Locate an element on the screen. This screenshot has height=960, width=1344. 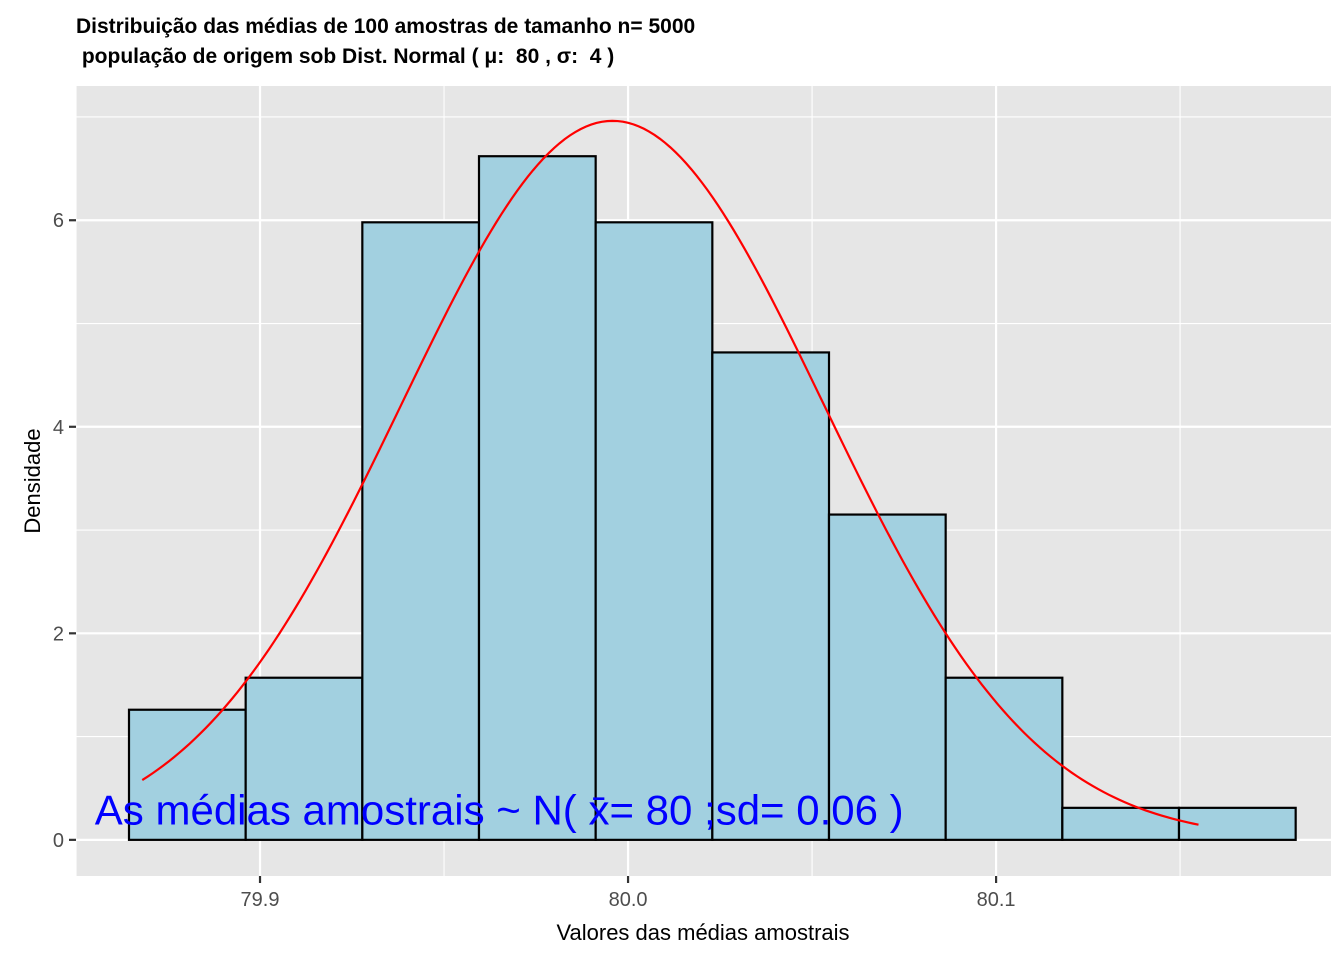
x-tick-label: 80.1 is located at coordinates (996, 900).